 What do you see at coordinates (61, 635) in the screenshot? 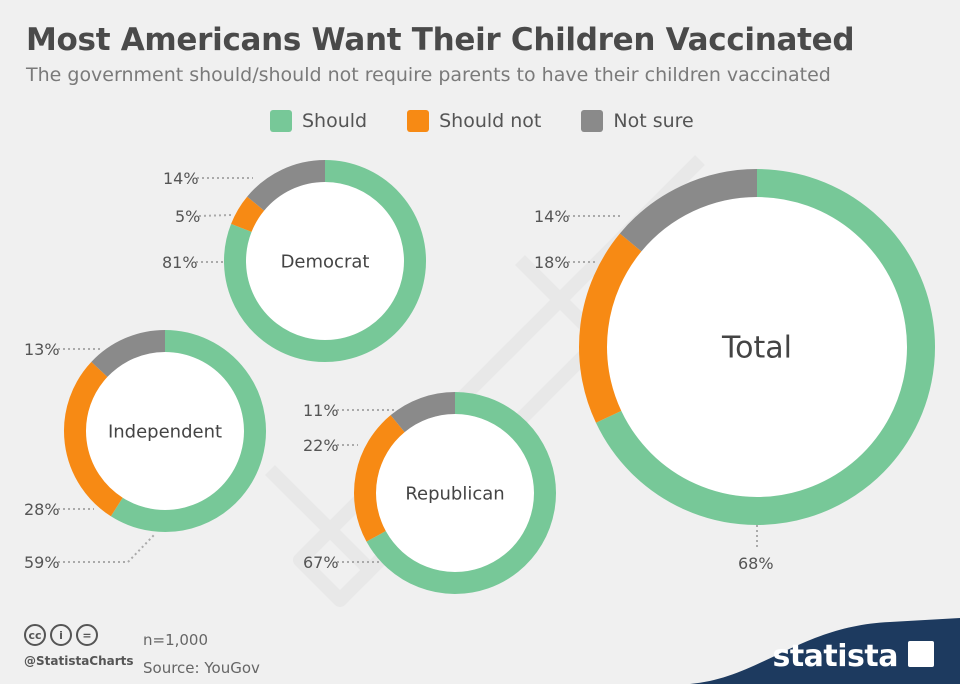
I see `by-icon: i` at bounding box center [61, 635].